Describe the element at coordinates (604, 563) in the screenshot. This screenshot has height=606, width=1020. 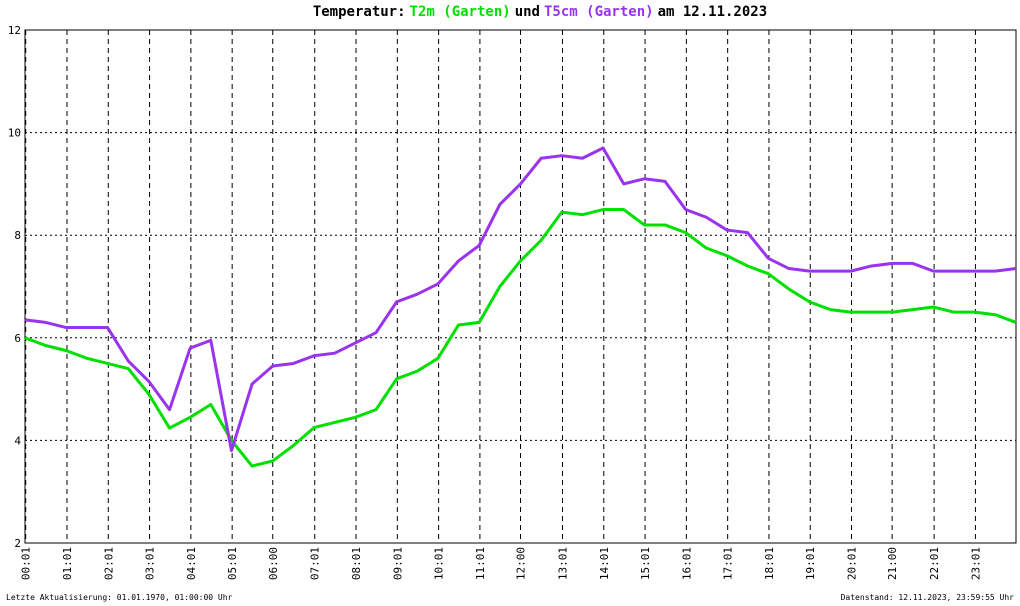
I see `x-tick-label: 14:01` at that location.